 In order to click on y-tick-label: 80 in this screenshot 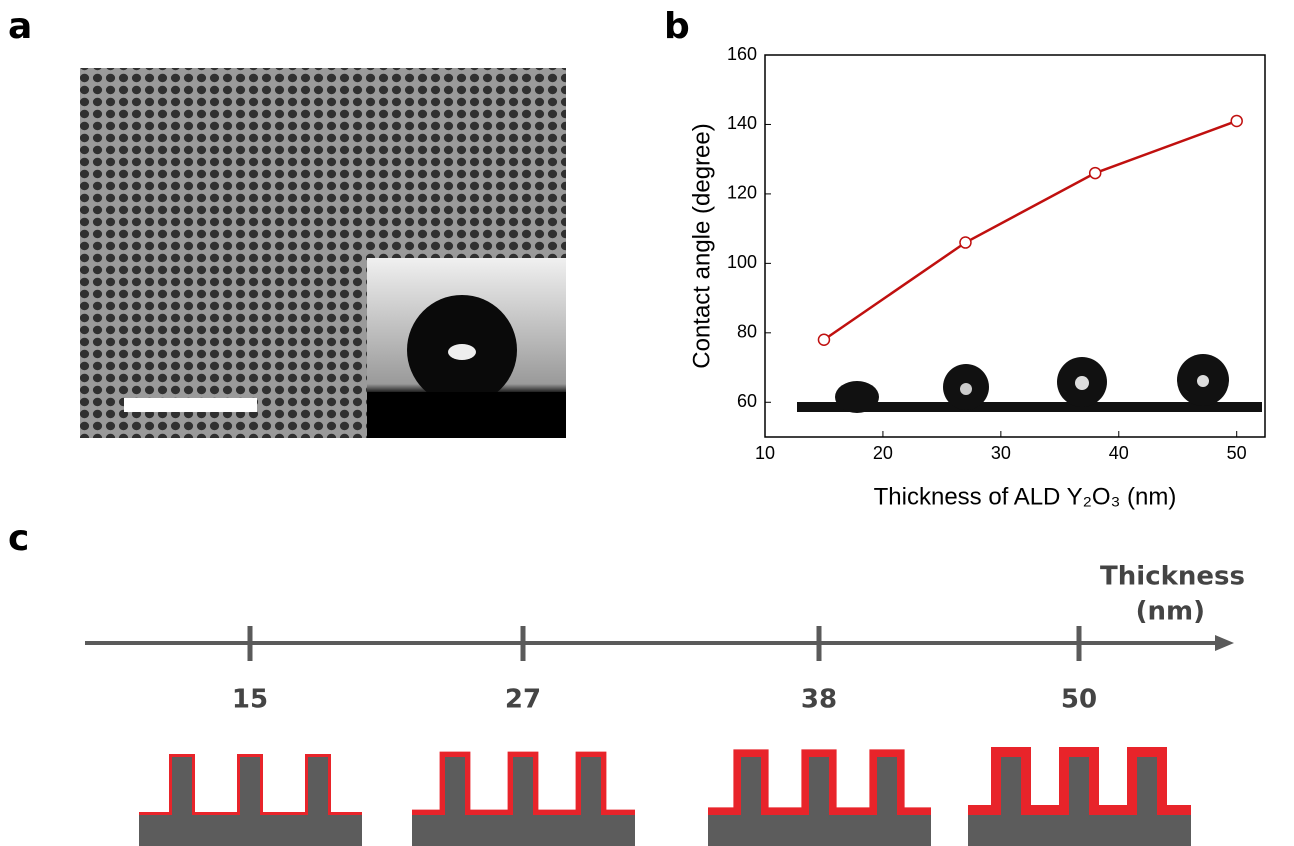, I will do `click(747, 332)`.